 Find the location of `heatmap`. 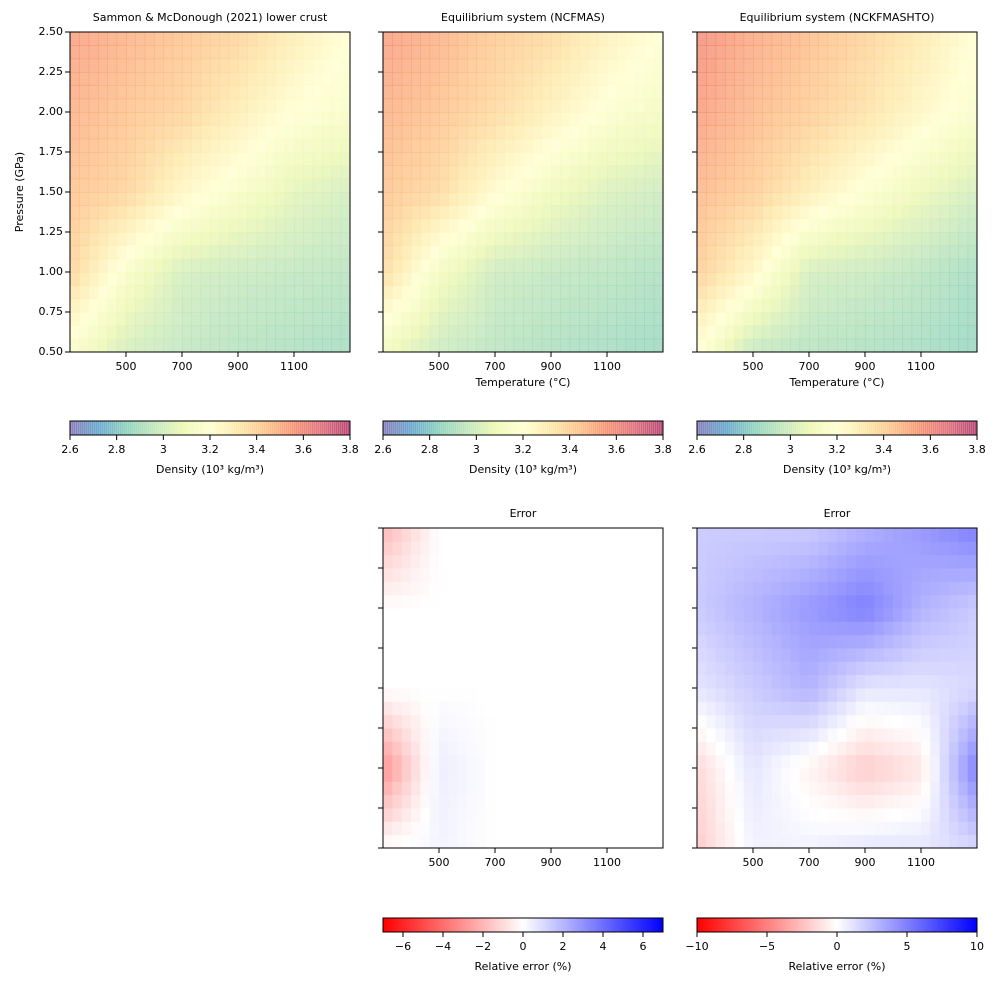

heatmap is located at coordinates (523, 688).